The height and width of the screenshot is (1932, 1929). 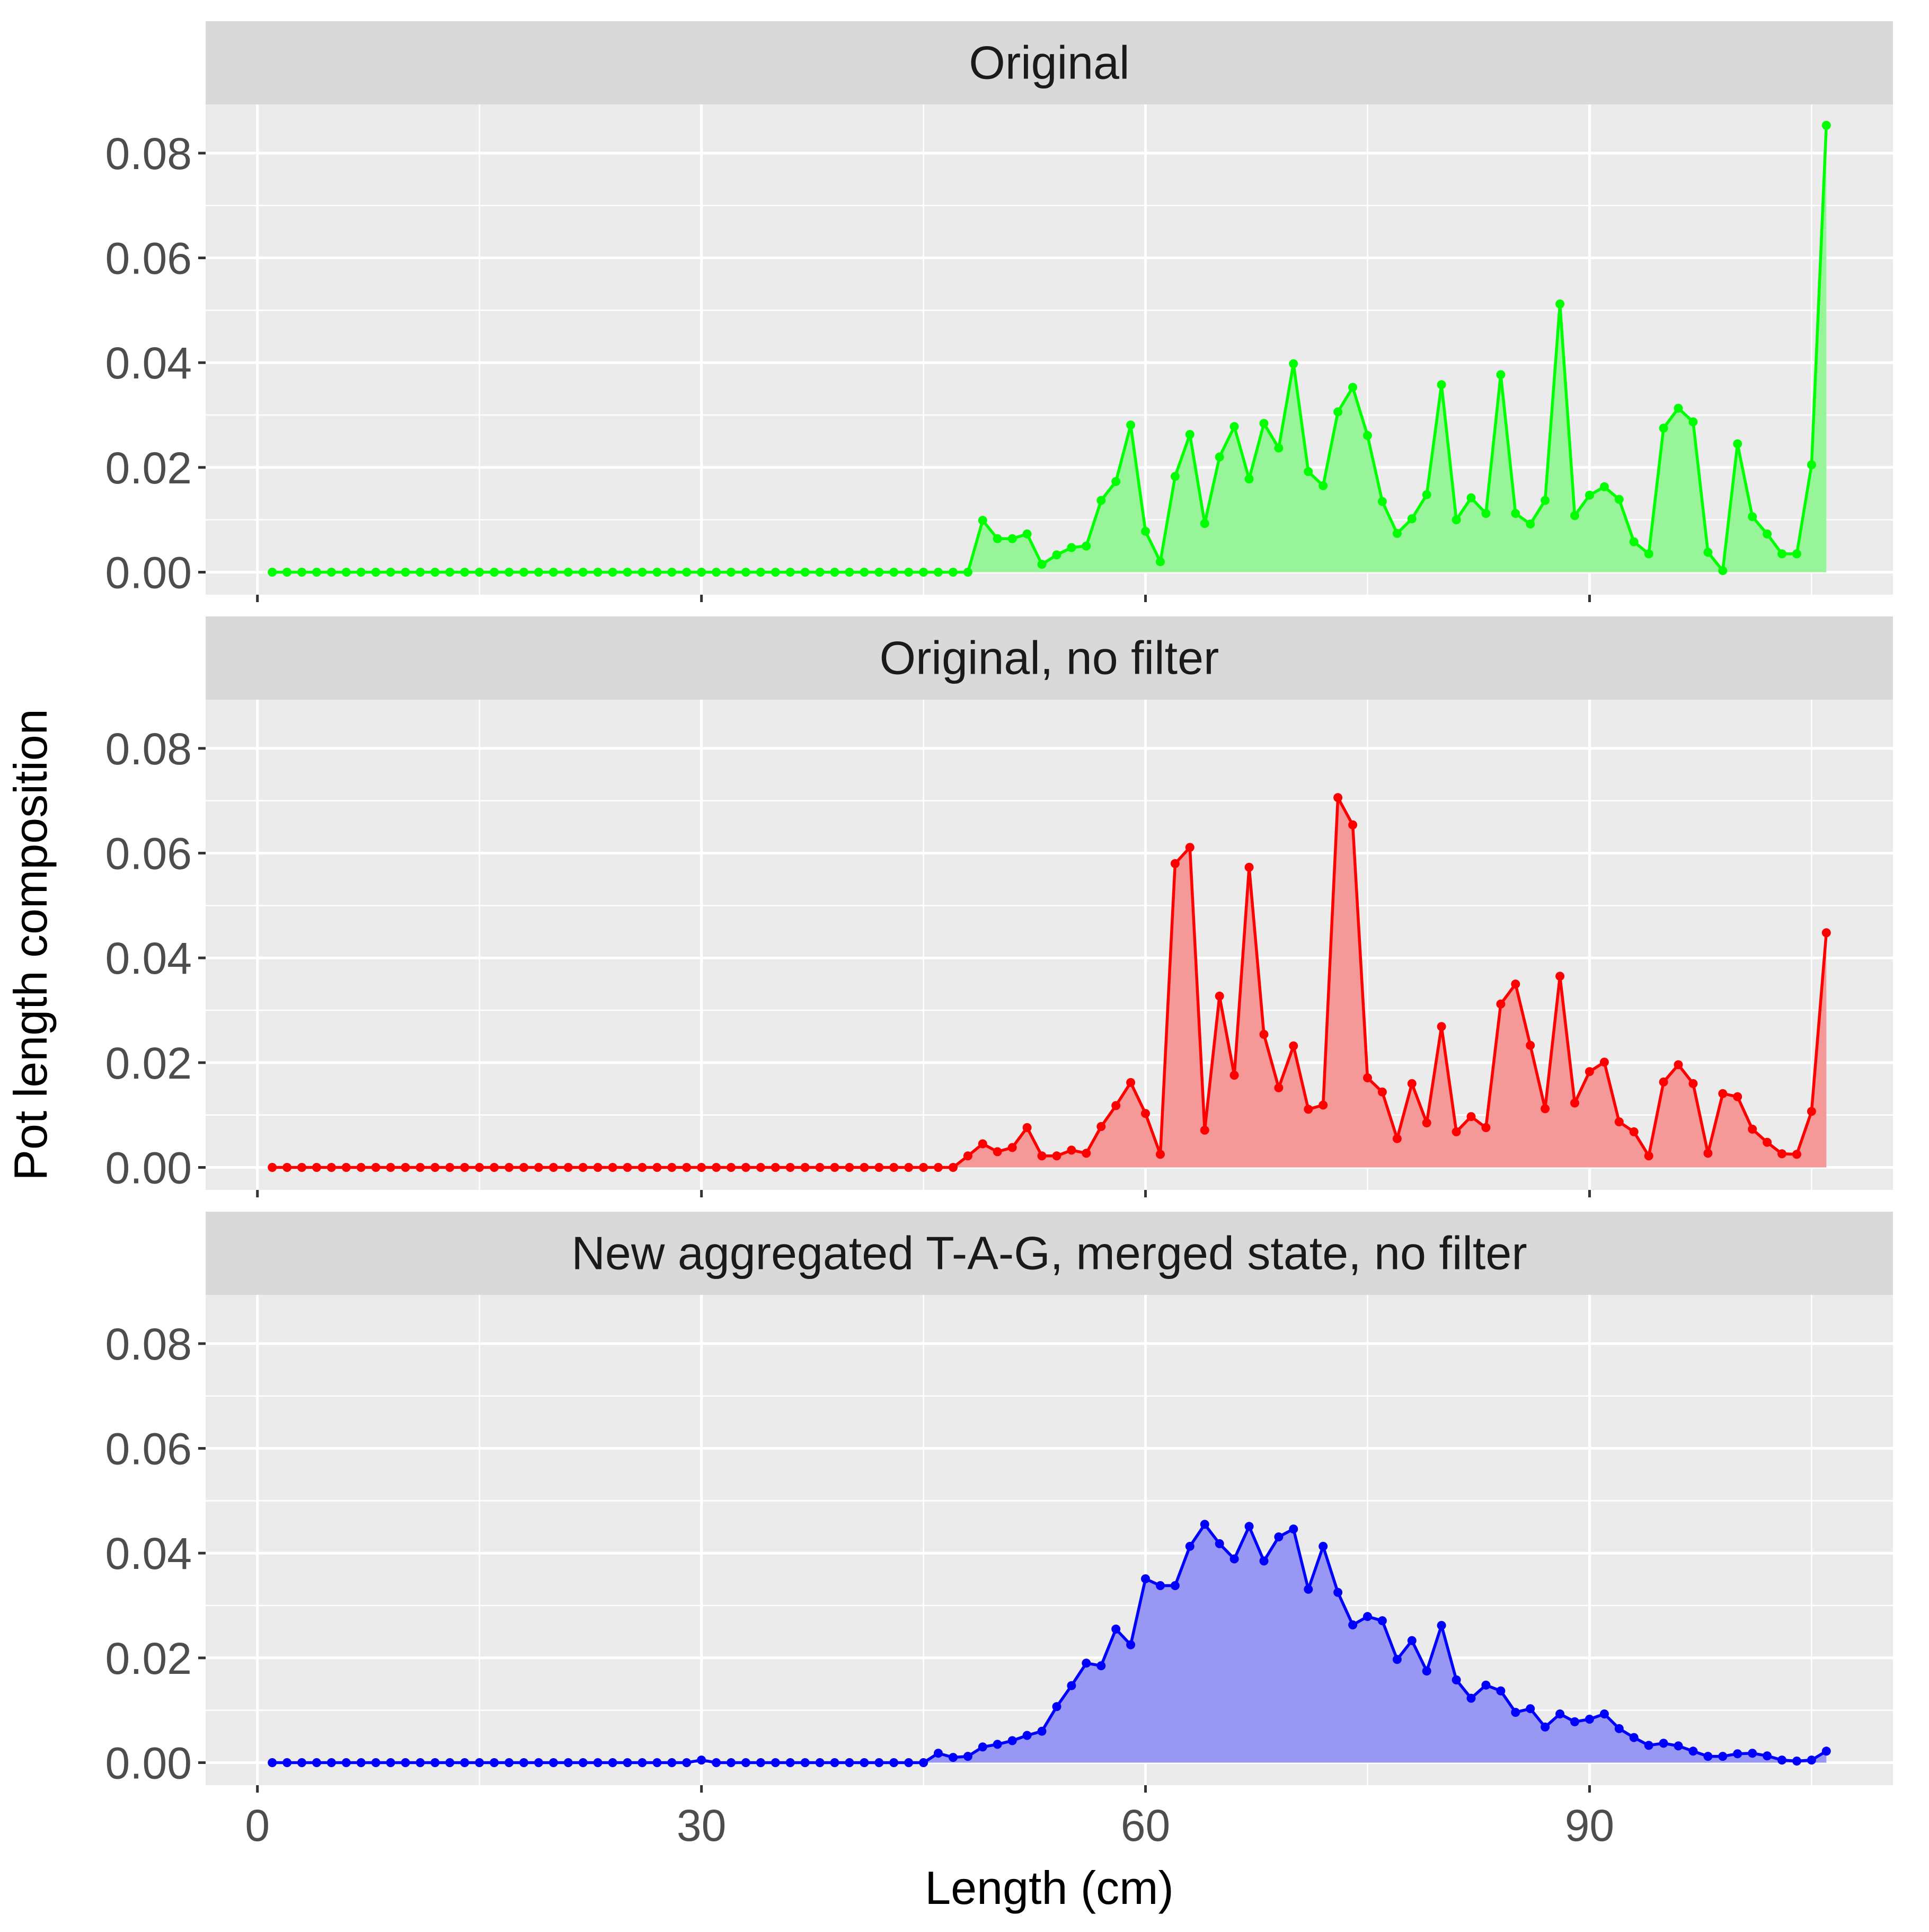 I want to click on panel-strip-title: Original, so click(x=1049, y=63).